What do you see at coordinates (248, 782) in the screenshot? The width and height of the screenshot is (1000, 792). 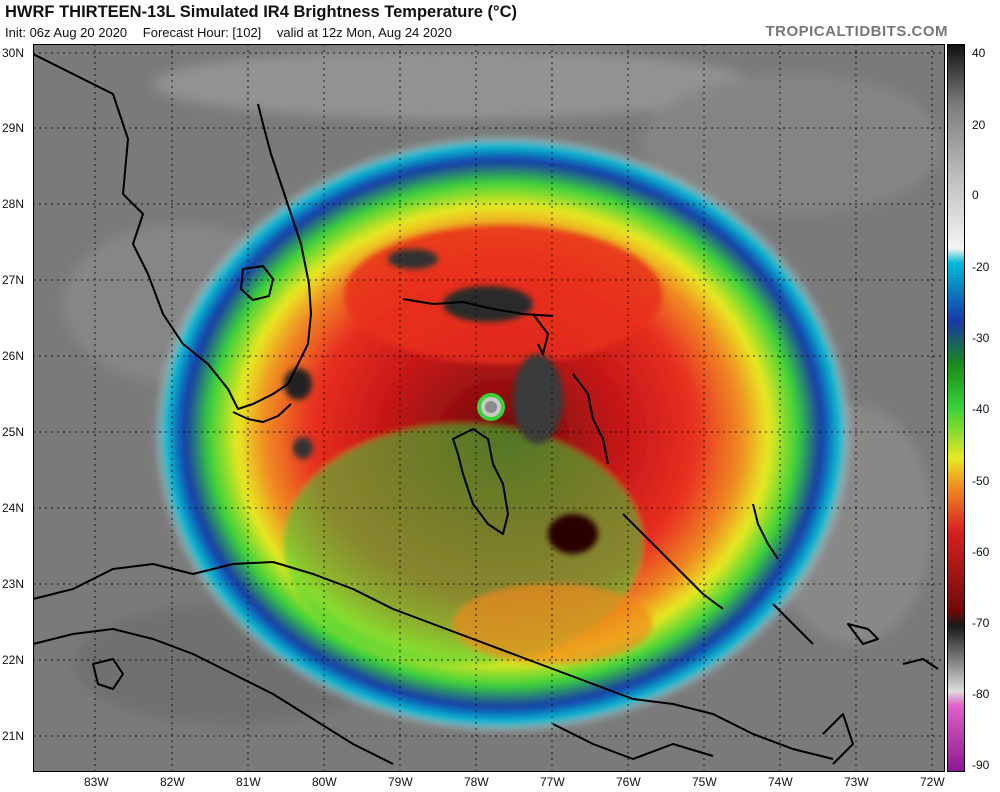 I see `lon-label: 81W` at bounding box center [248, 782].